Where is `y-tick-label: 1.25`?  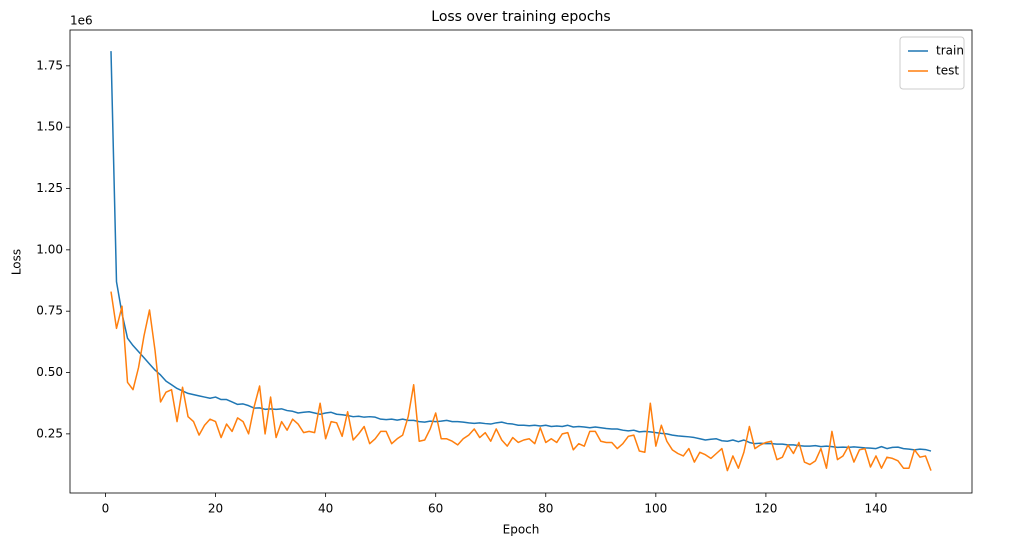
y-tick-label: 1.25 is located at coordinates (49, 188).